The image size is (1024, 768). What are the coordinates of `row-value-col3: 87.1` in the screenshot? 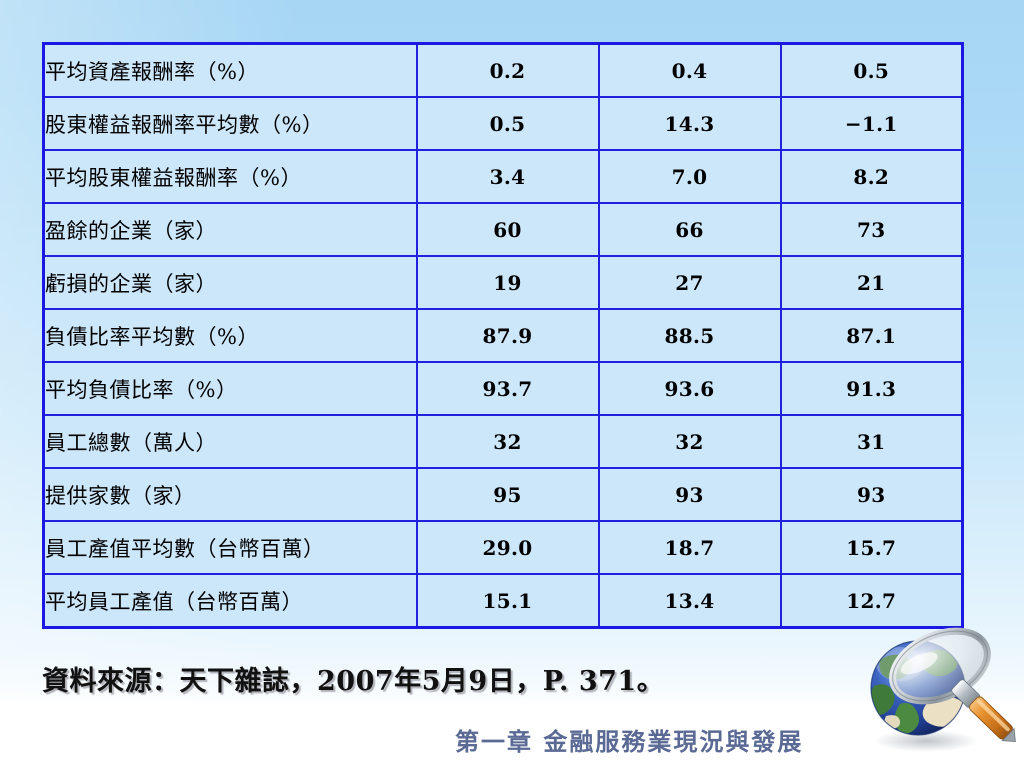 It's located at (871, 335).